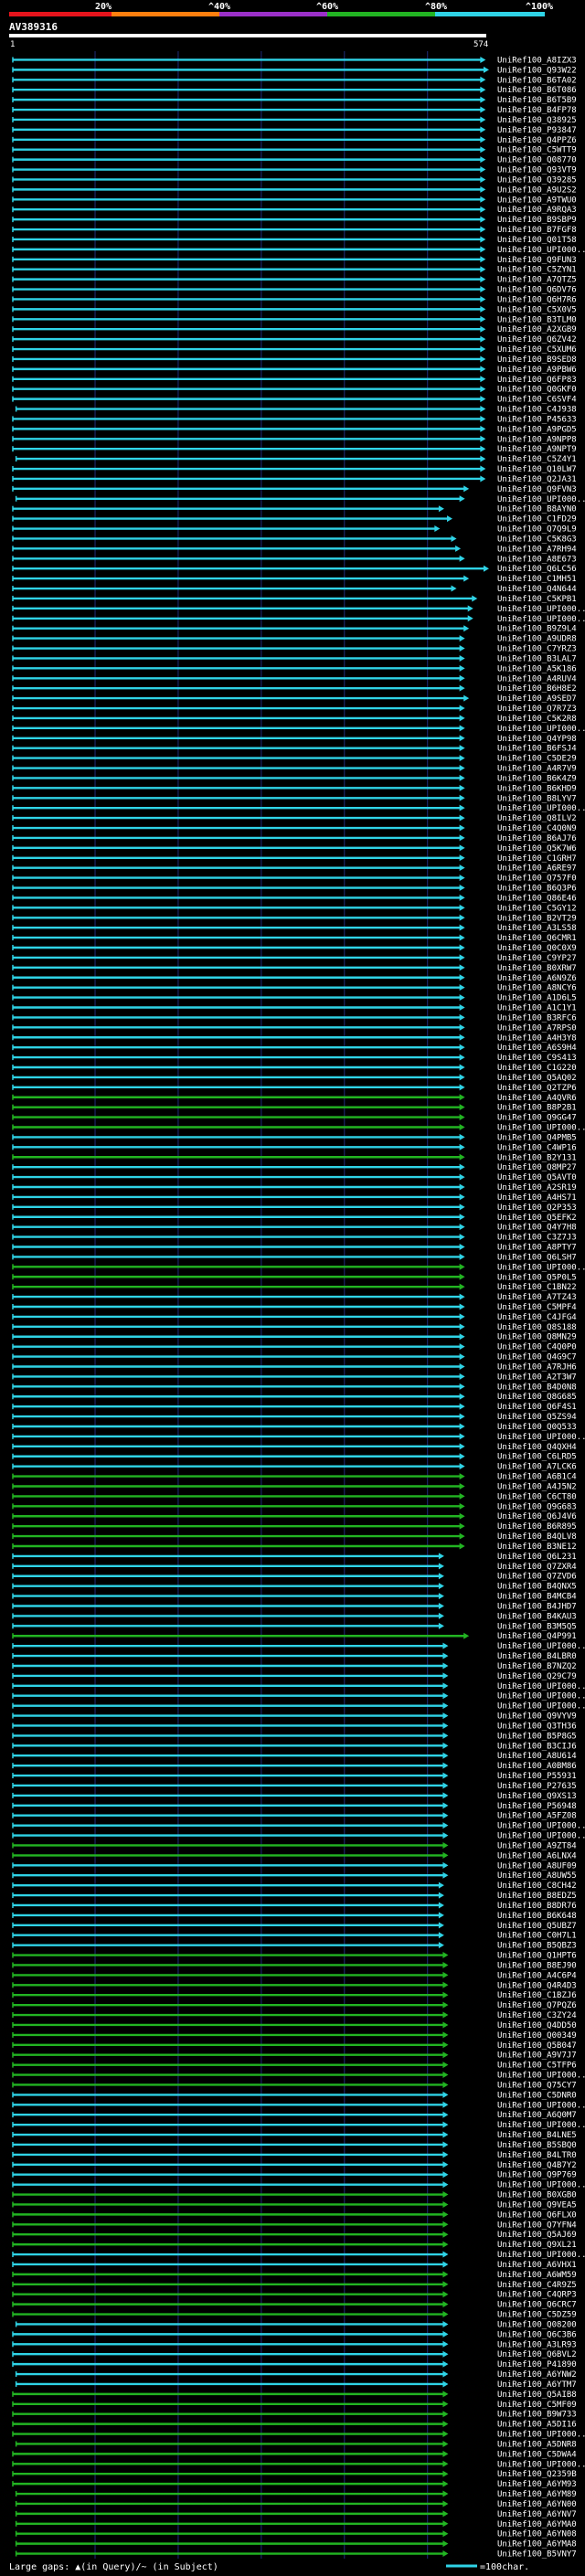  What do you see at coordinates (537, 1936) in the screenshot?
I see `hit-label: UniRef100_C0H7L1` at bounding box center [537, 1936].